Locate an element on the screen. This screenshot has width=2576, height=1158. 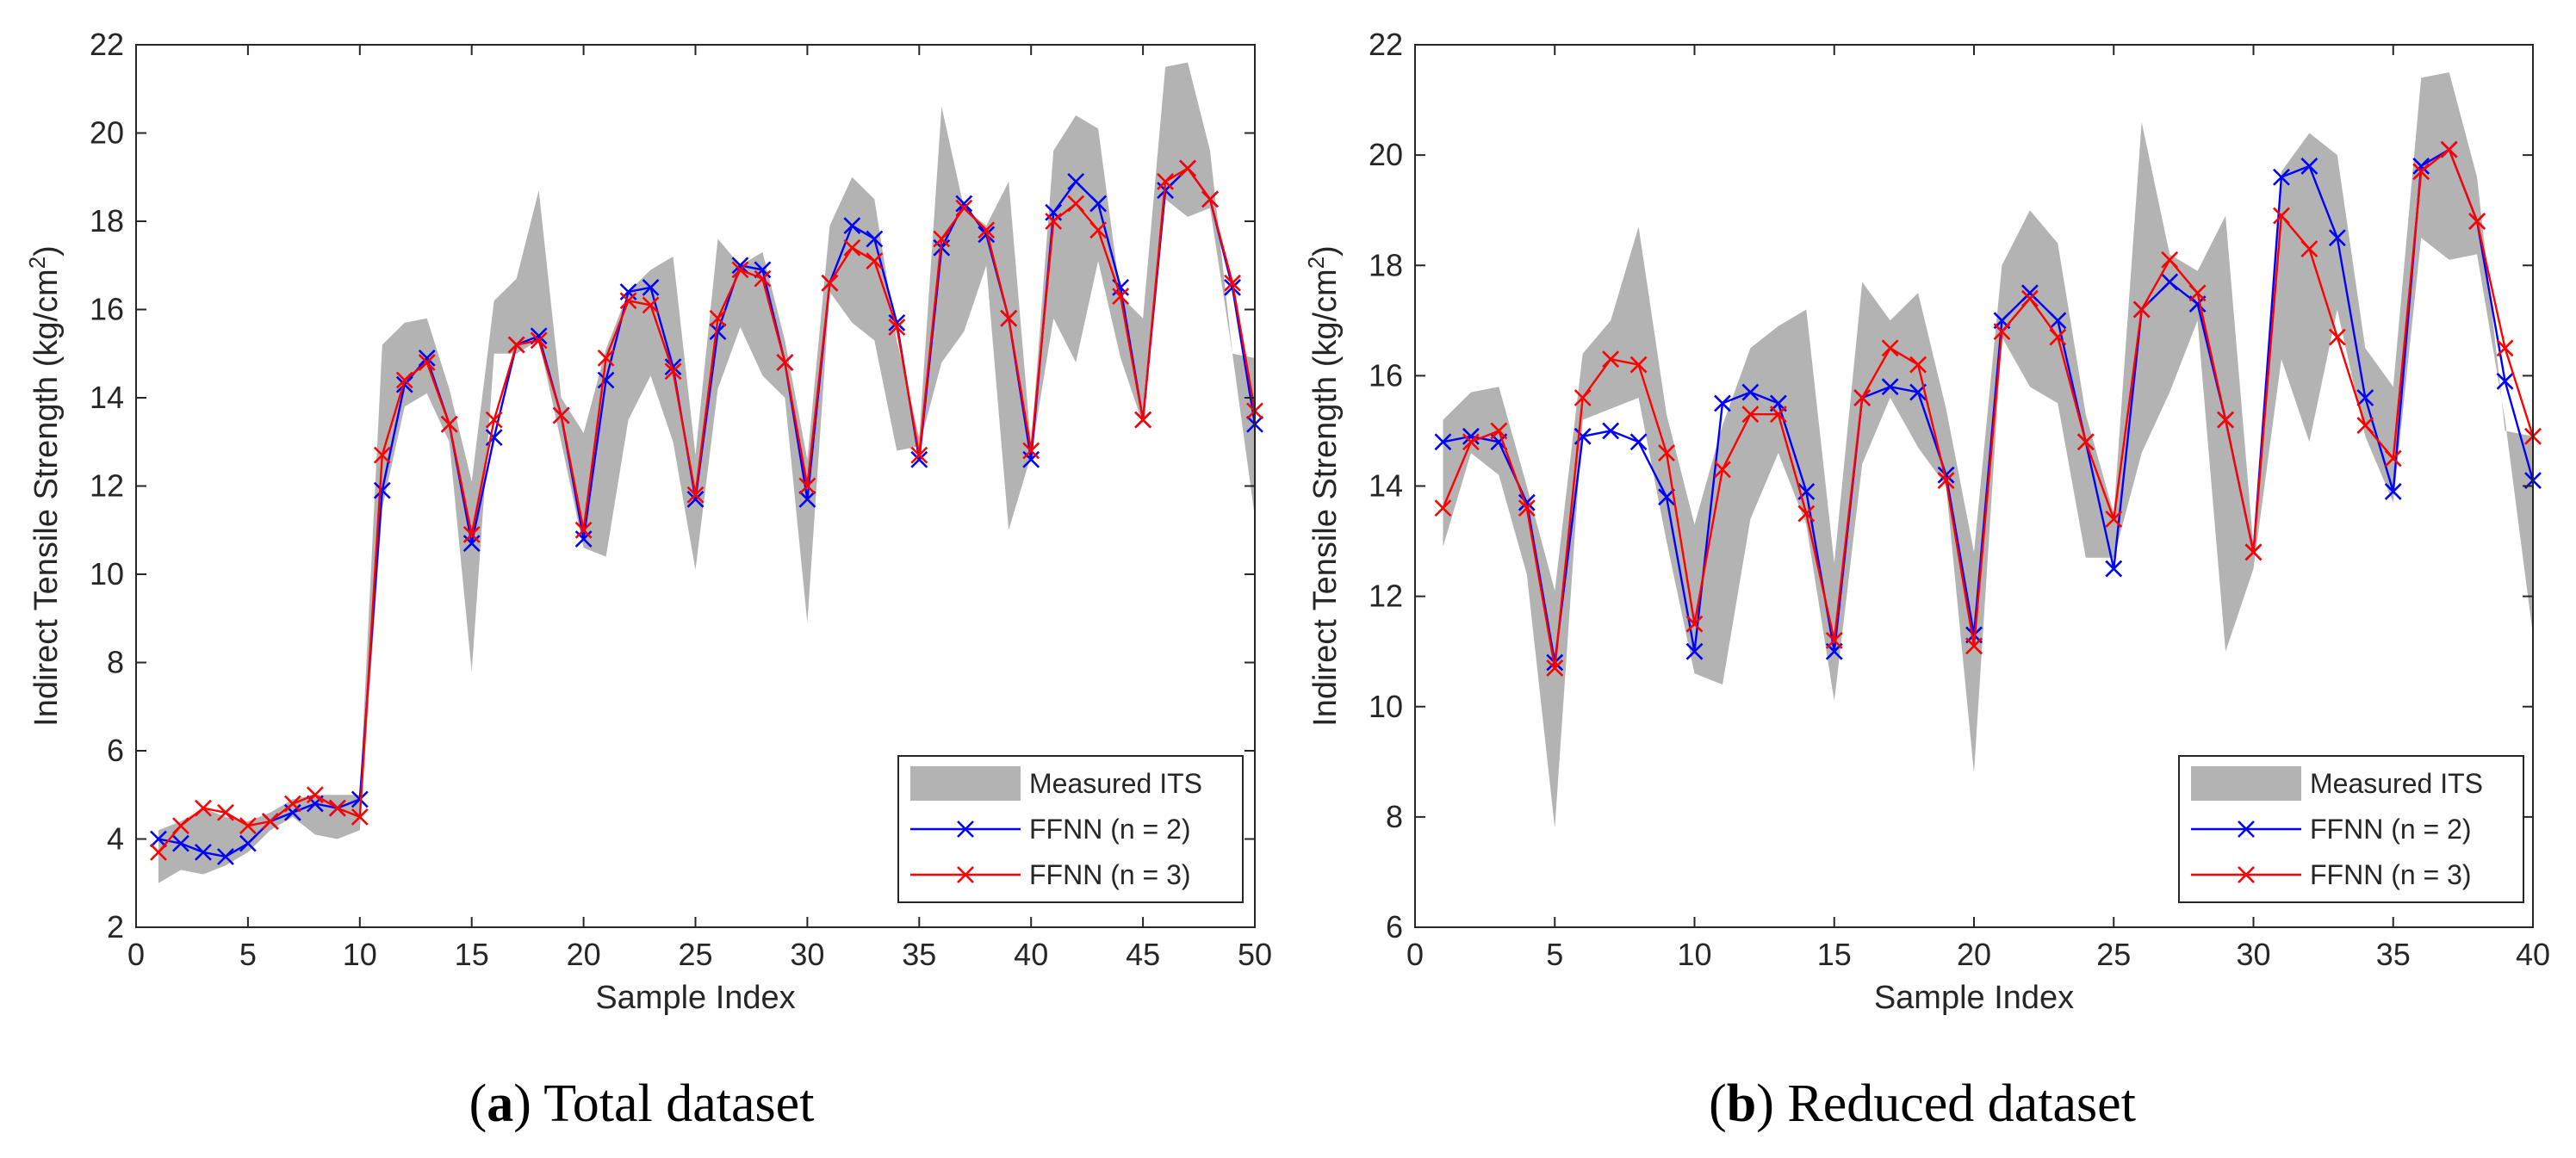
panel-b-legend: Measured ITS FFNN (n = 2) FFNN (n = 3) is located at coordinates (2351, 829).